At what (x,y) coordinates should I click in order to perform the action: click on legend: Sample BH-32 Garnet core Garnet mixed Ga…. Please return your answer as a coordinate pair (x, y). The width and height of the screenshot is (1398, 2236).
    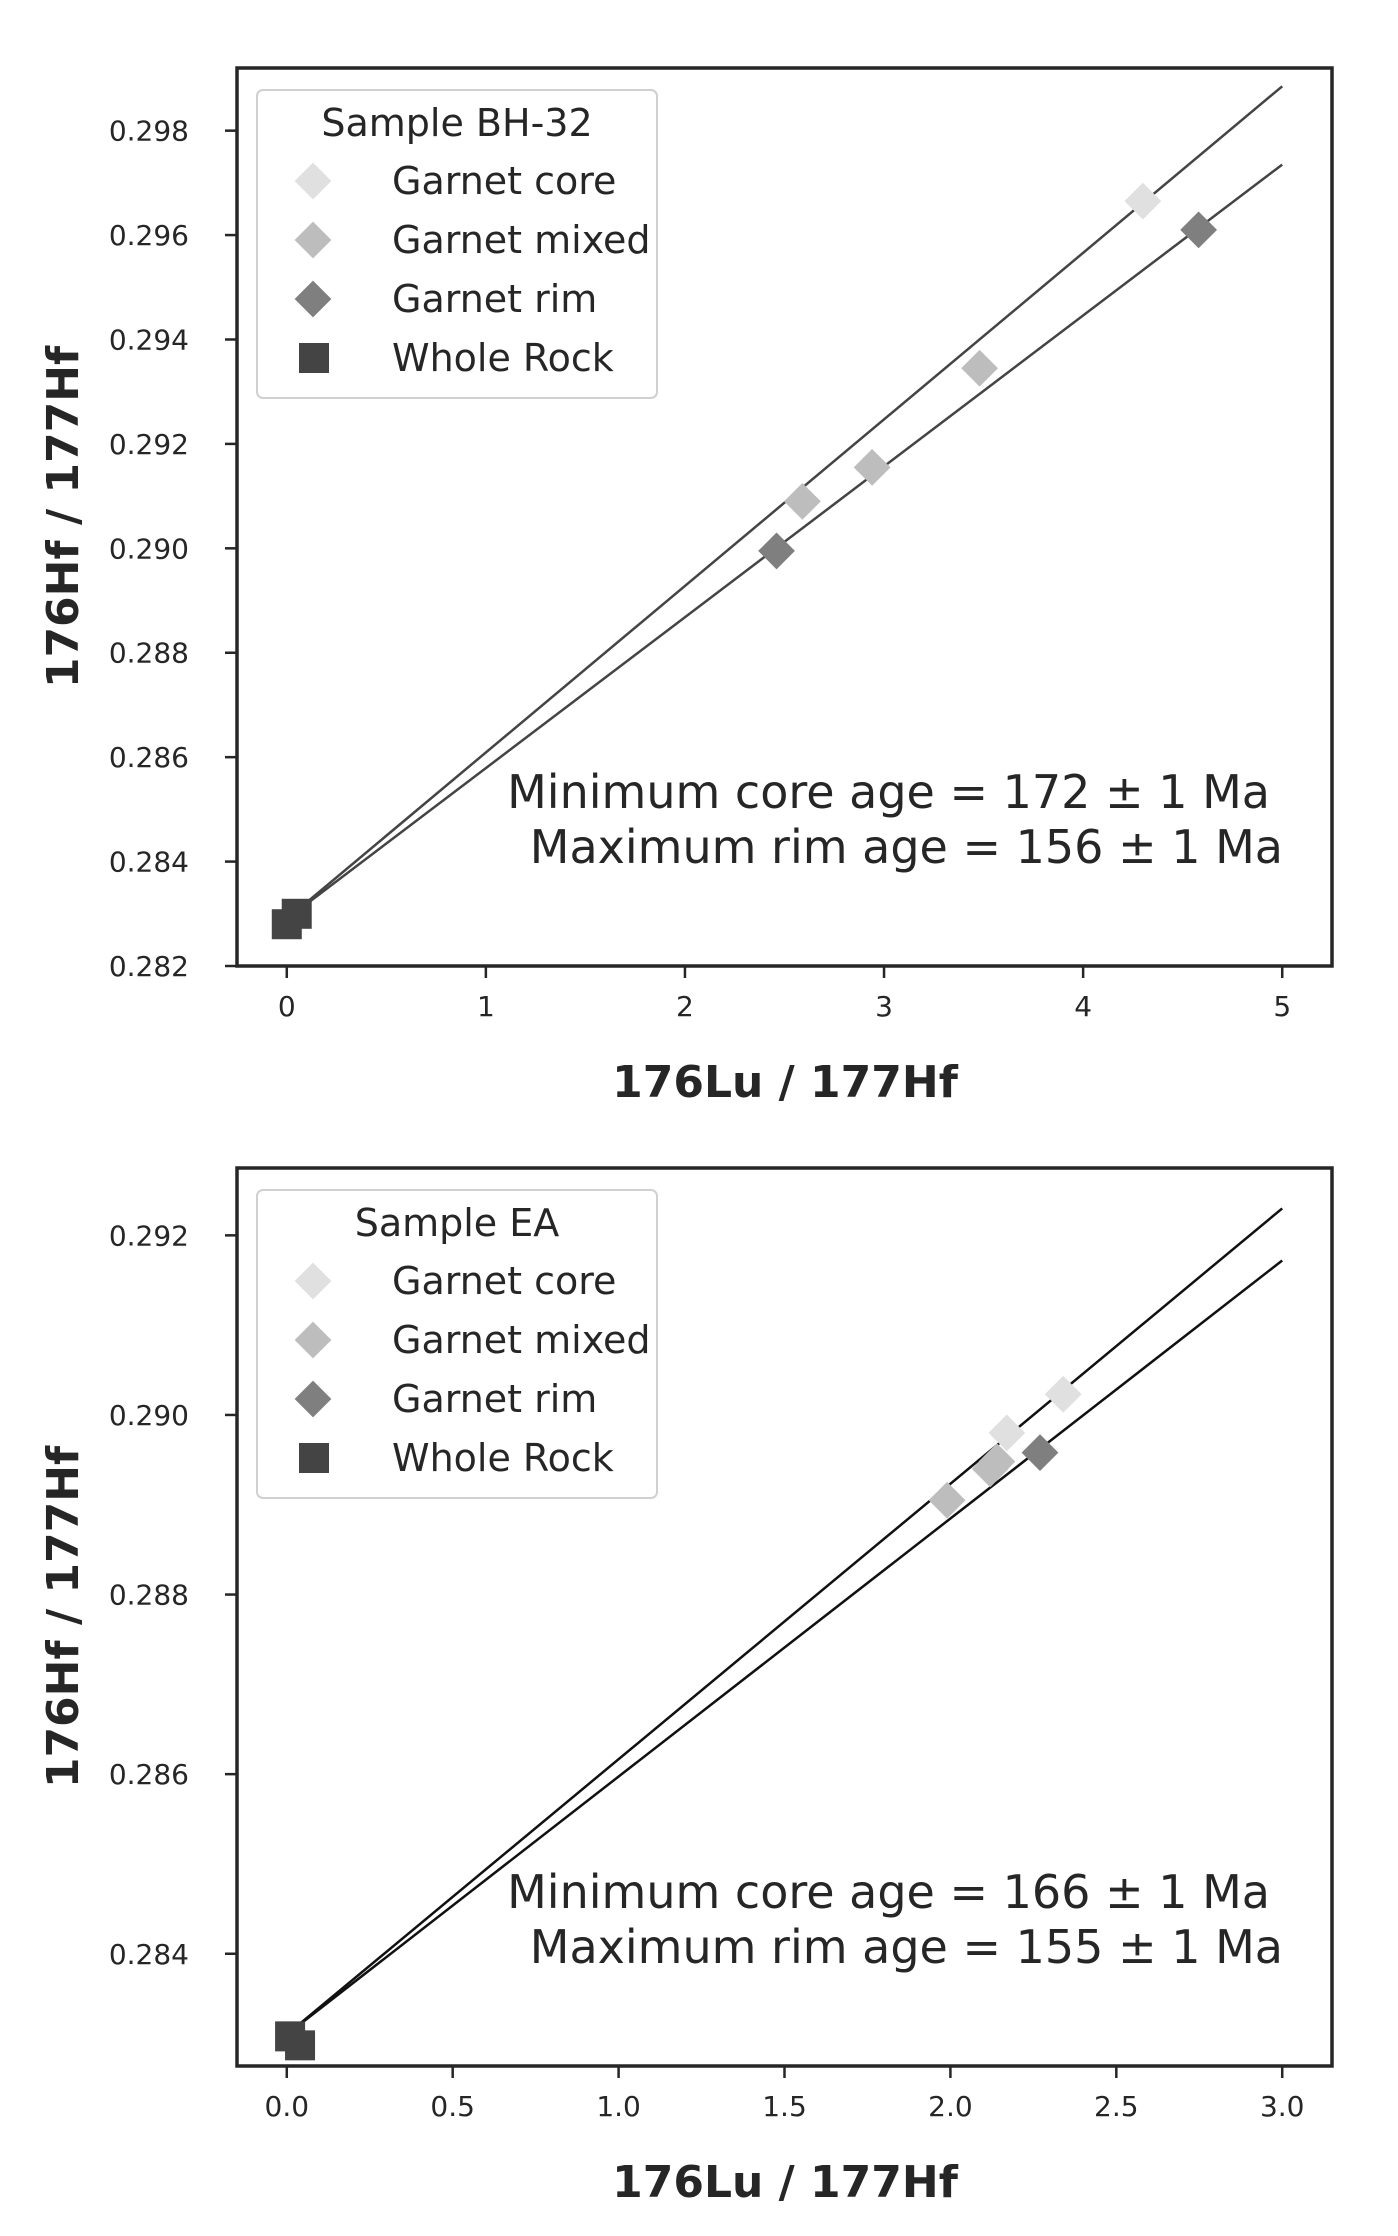
    Looking at the image, I should click on (457, 244).